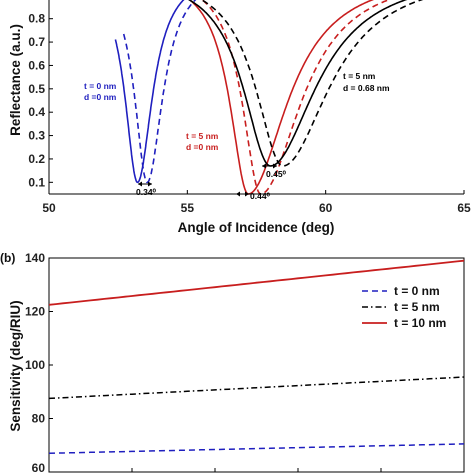 Image resolution: width=474 pixels, height=474 pixels. I want to click on panel-a-x-tick-label: 65, so click(464, 208).